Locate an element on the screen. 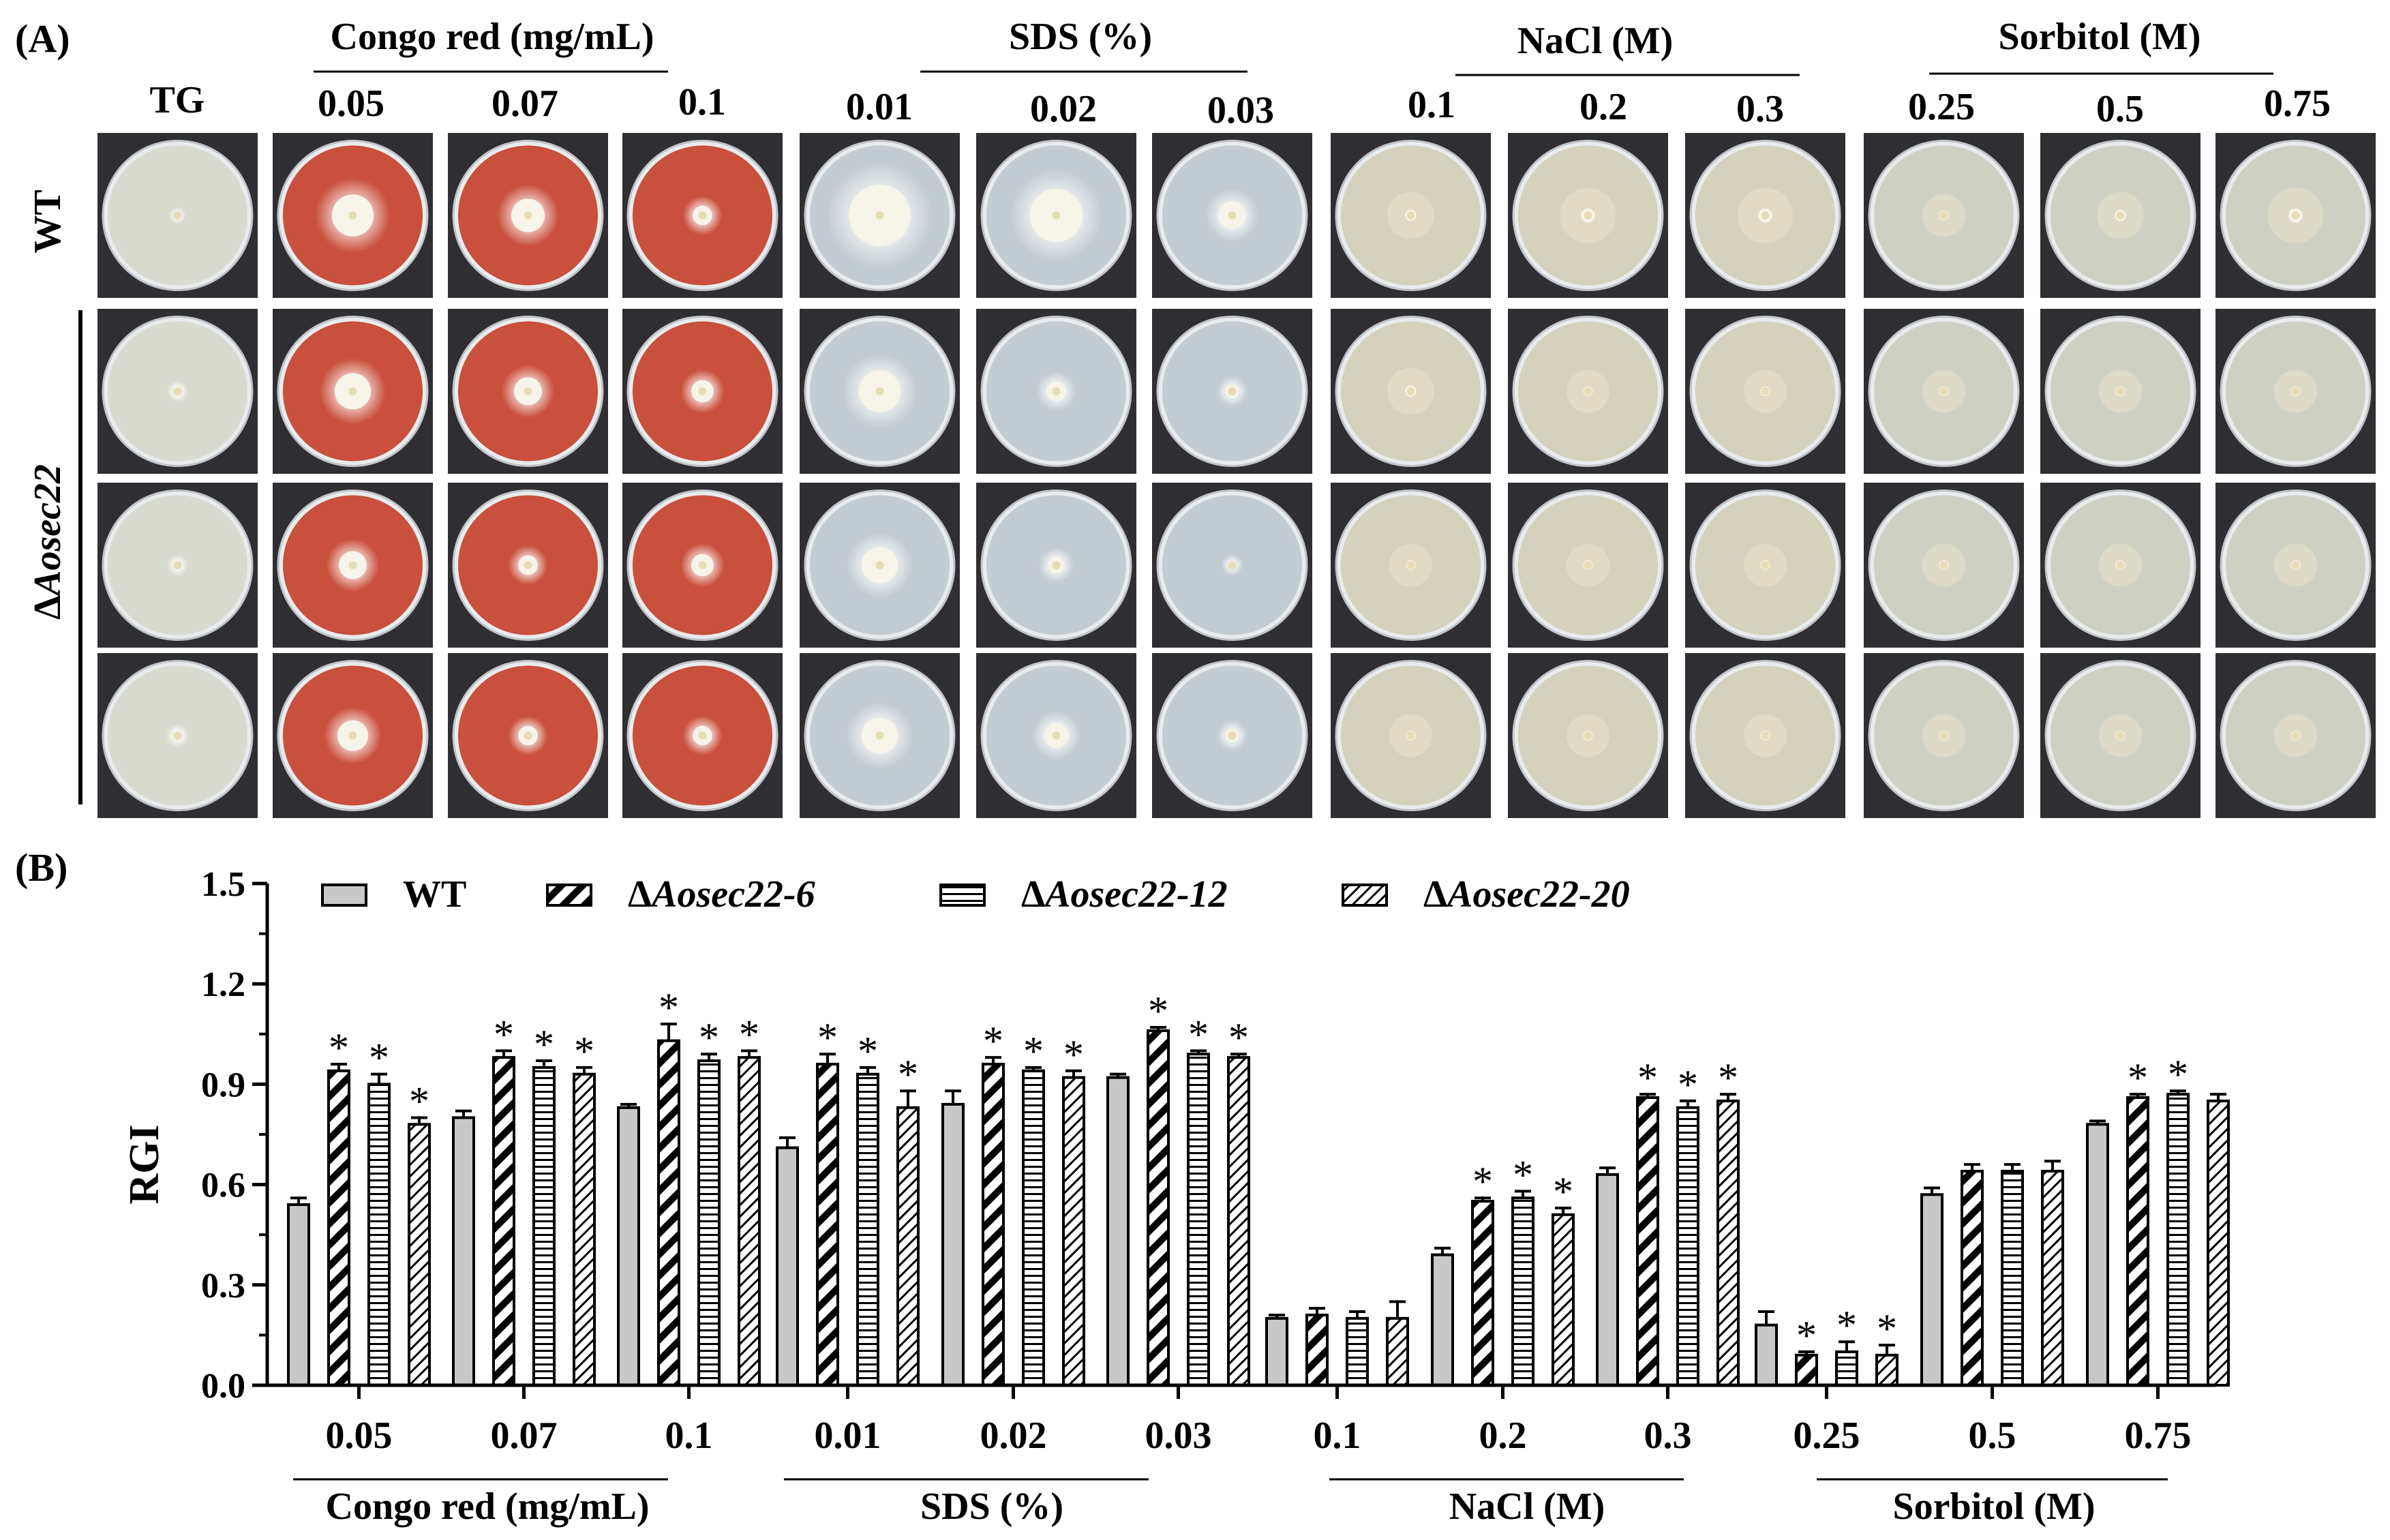  column-label-6: 0.03 is located at coordinates (1241, 111).